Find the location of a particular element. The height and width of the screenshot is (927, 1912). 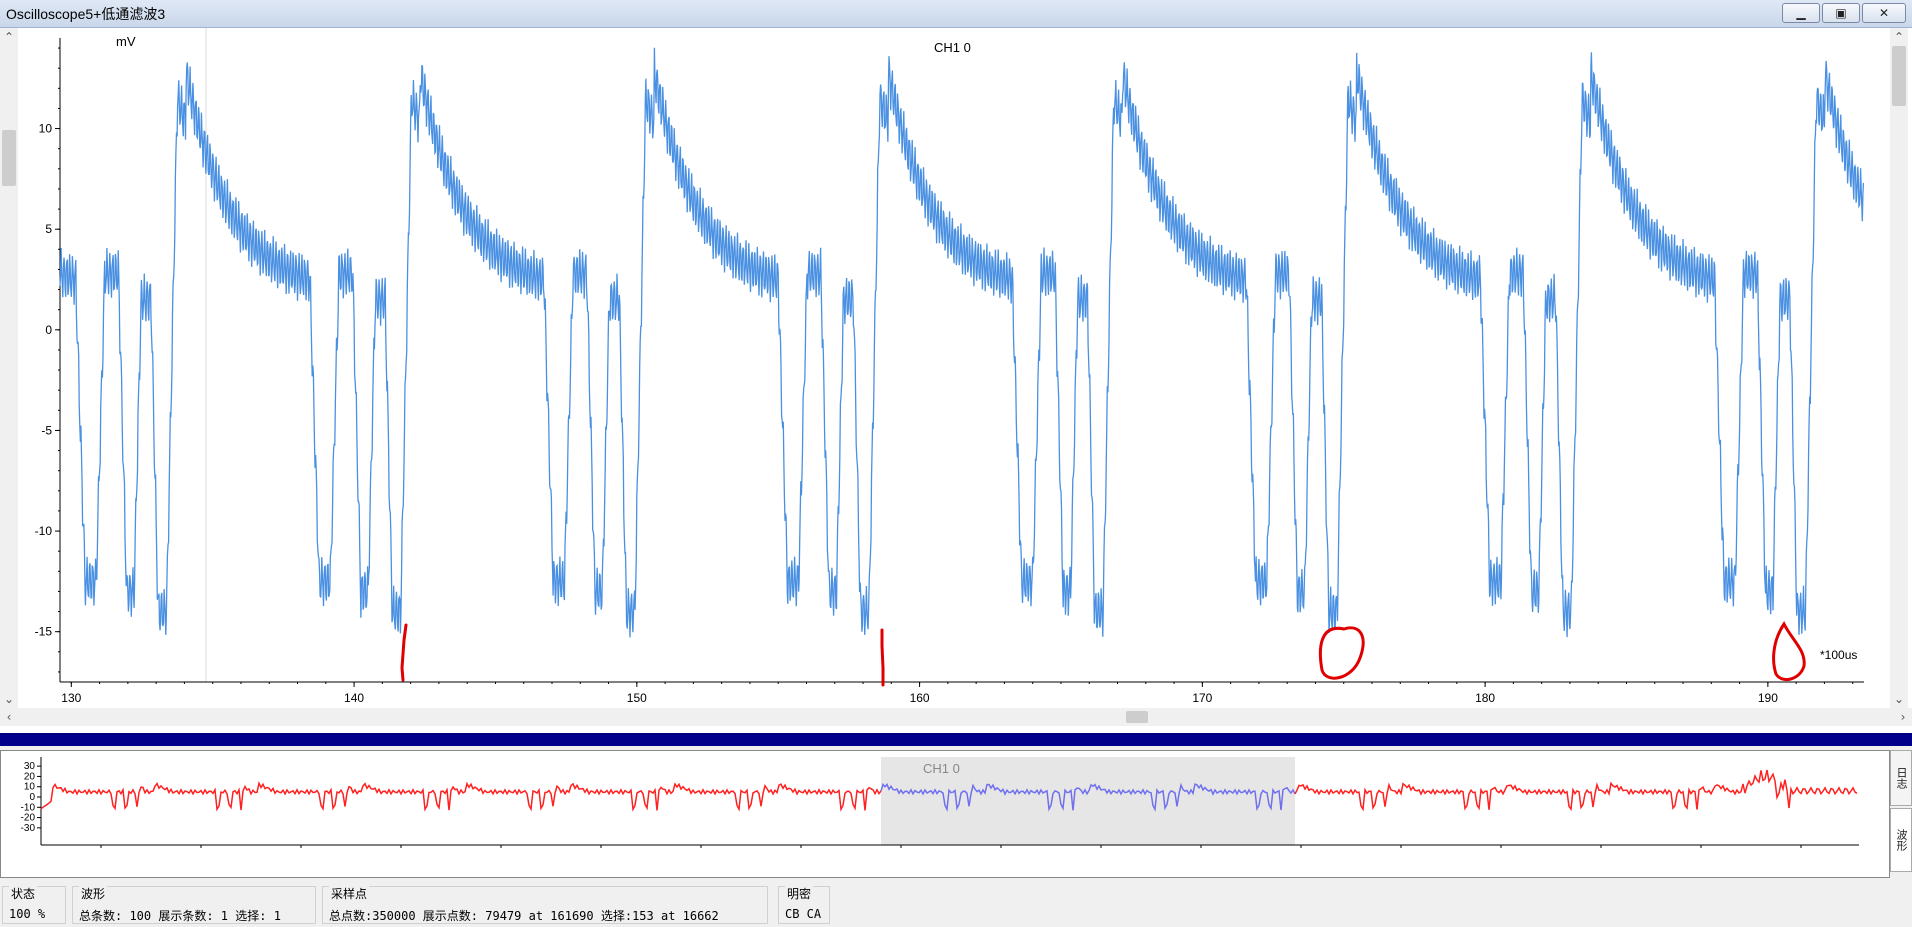

right-vertical-scrollbar: ⌃ ⌄ is located at coordinates (1899, 368).